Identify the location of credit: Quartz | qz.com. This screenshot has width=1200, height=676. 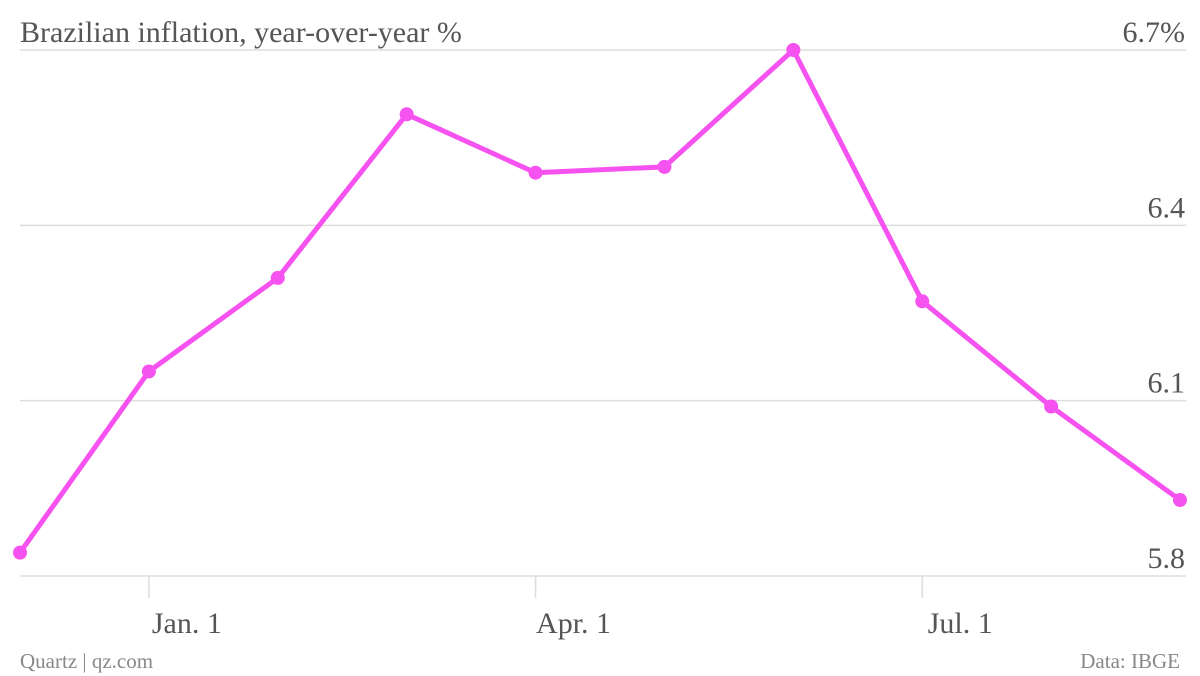
(86, 661).